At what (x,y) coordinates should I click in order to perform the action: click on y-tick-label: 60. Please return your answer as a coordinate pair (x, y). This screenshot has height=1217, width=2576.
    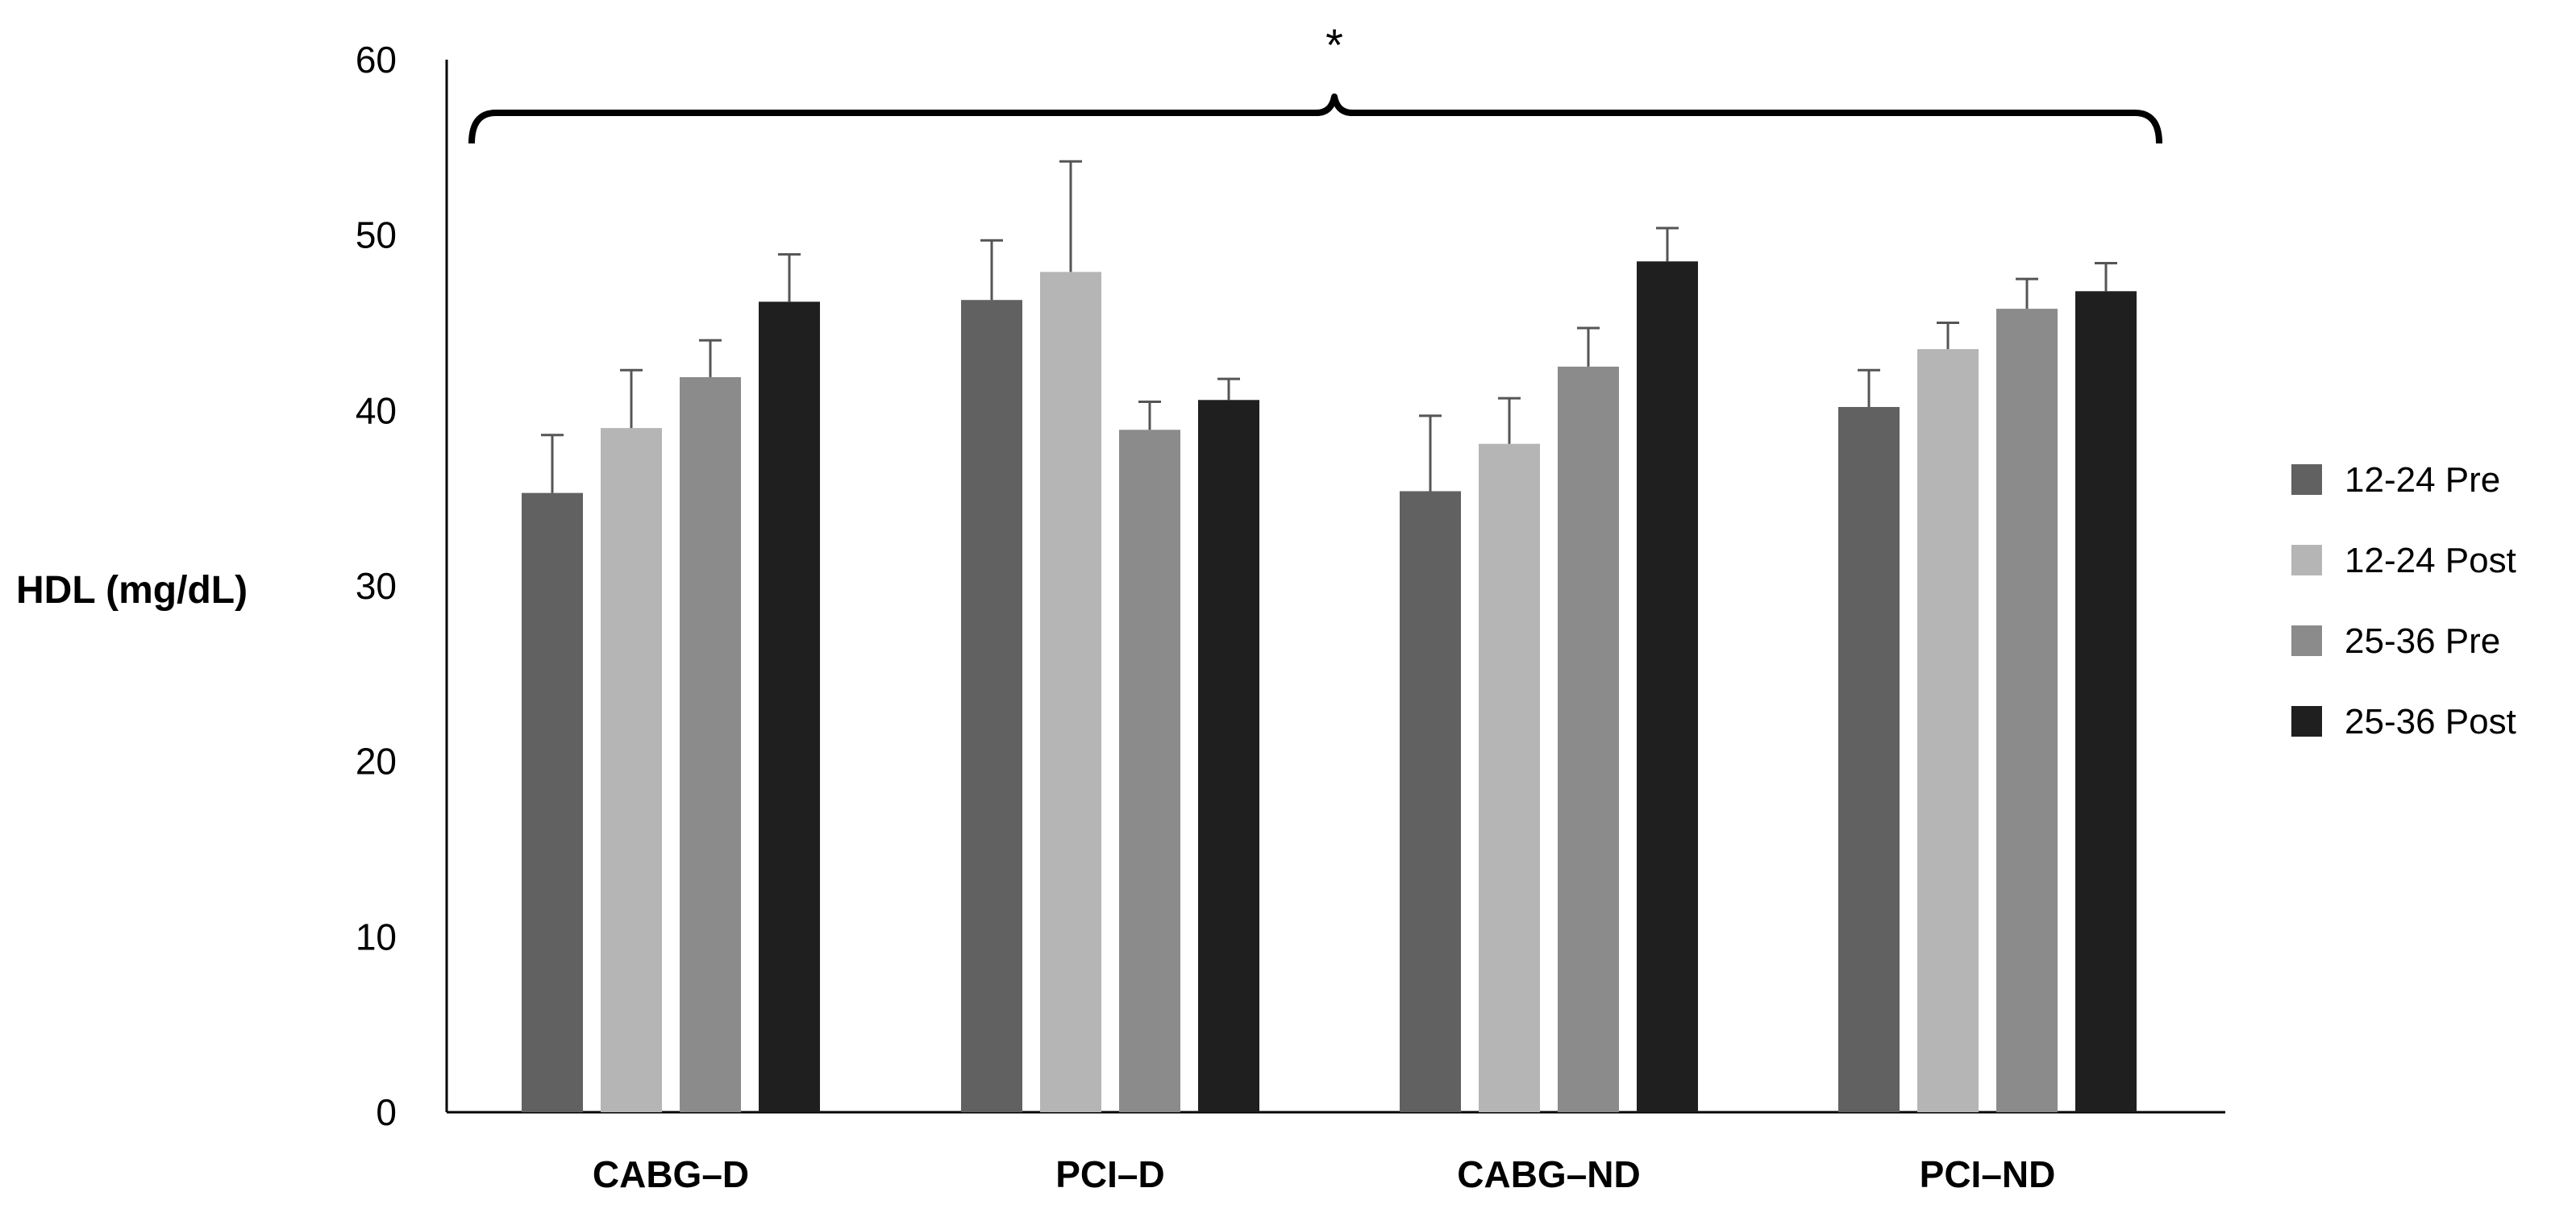
    Looking at the image, I should click on (376, 60).